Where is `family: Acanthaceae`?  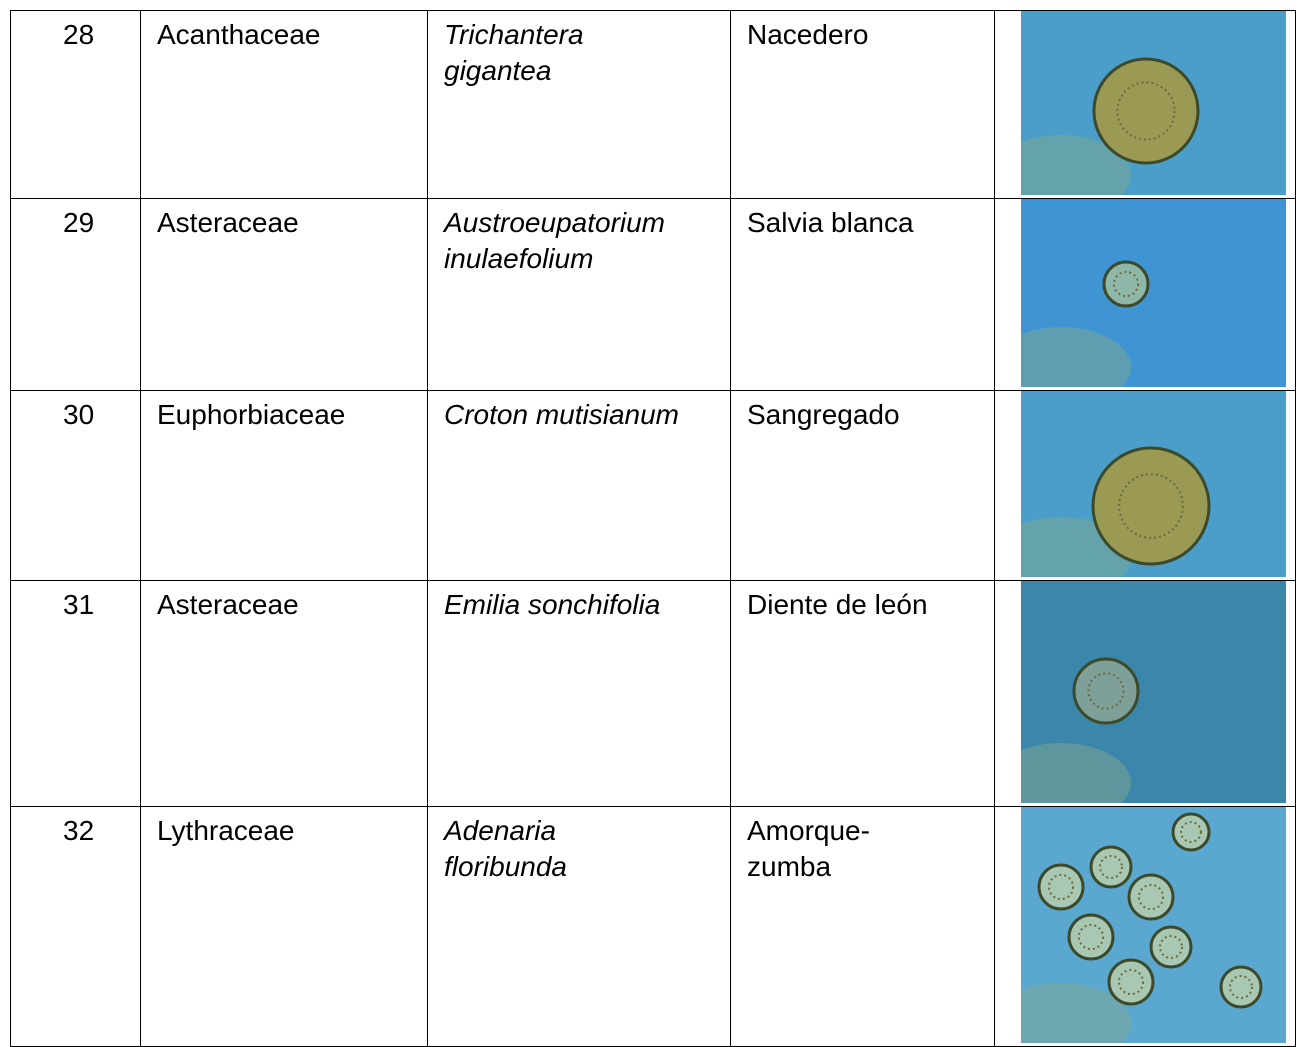
family: Acanthaceae is located at coordinates (284, 104).